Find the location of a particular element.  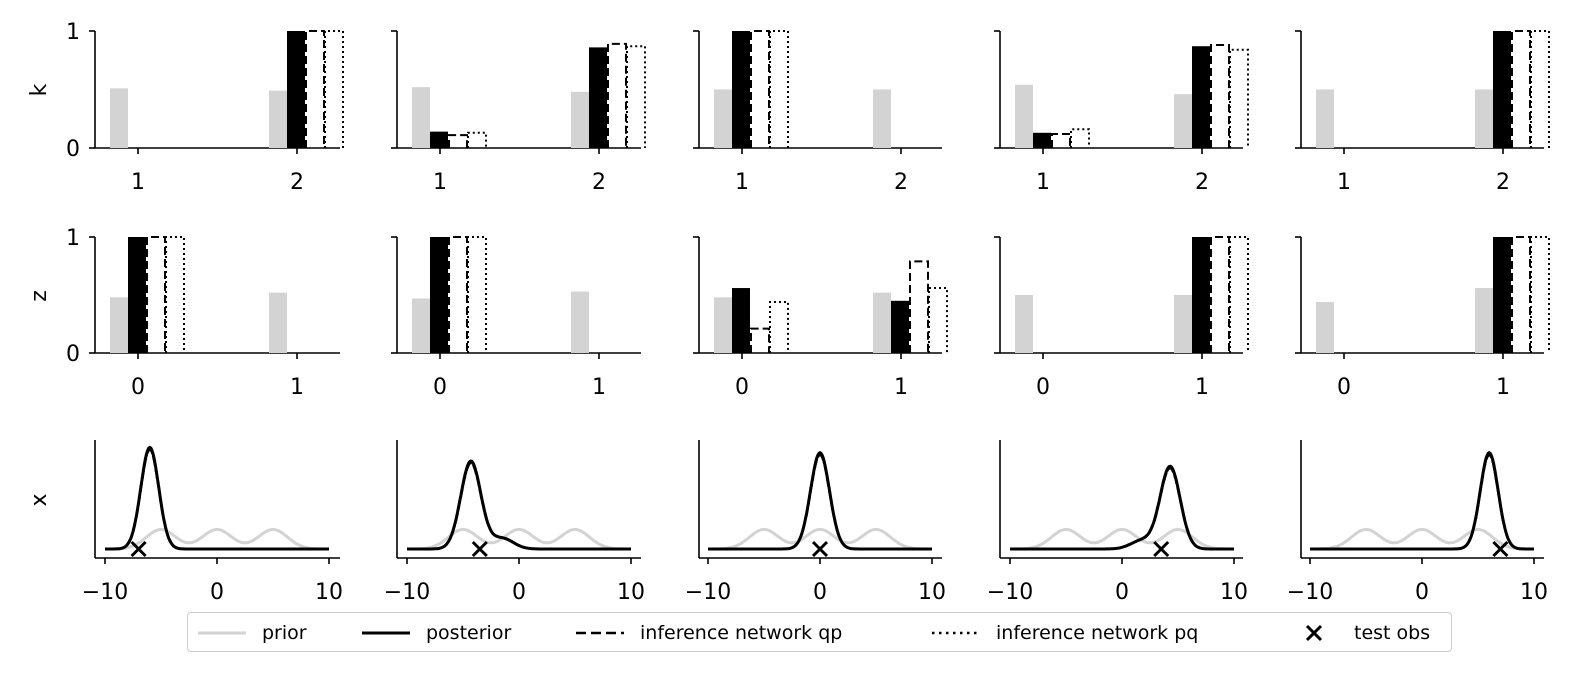

x-row-x-tick-label-4-0: −10 is located at coordinates (1310, 592).